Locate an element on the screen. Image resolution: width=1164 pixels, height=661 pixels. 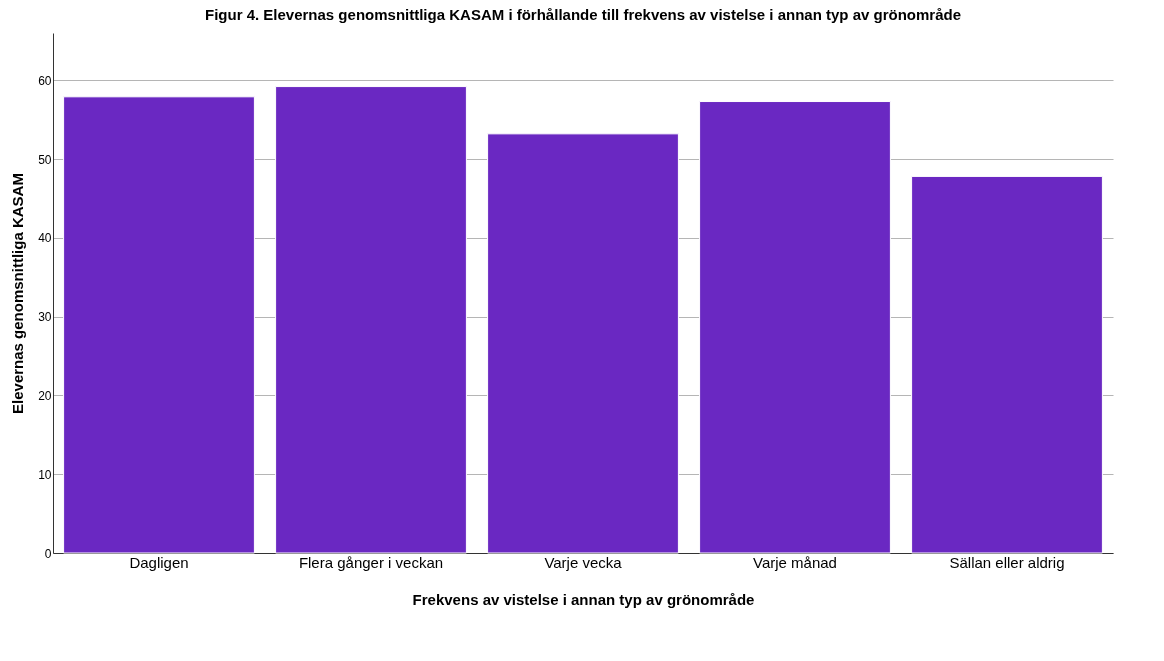
chart-title: Figur 4. Elevernas genomsnittliga KASAM i förhållande till frekvens av vistelse i annan typ av grönområde is located at coordinates (583, 14).